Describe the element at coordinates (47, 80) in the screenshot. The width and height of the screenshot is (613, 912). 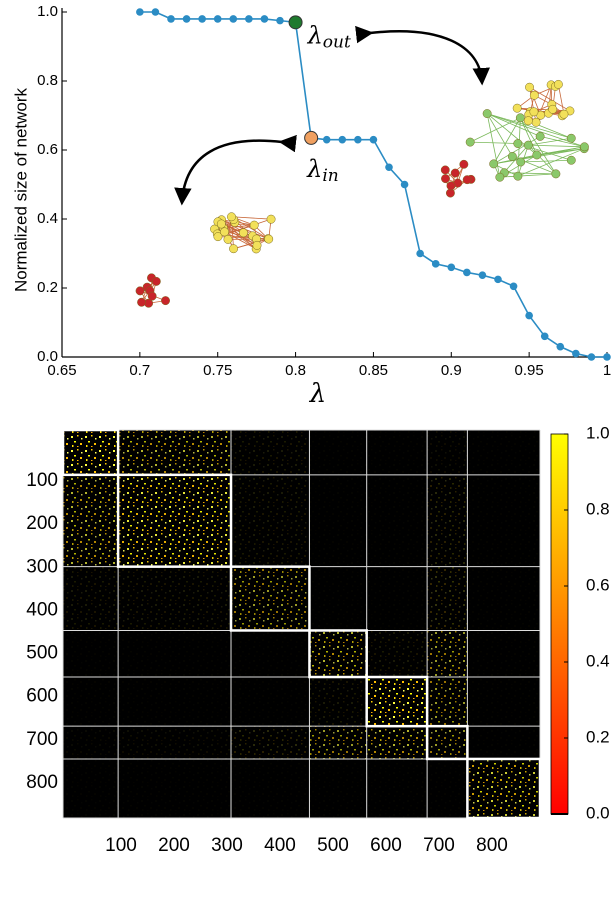
I see `y-tick-label: 0.8` at that location.